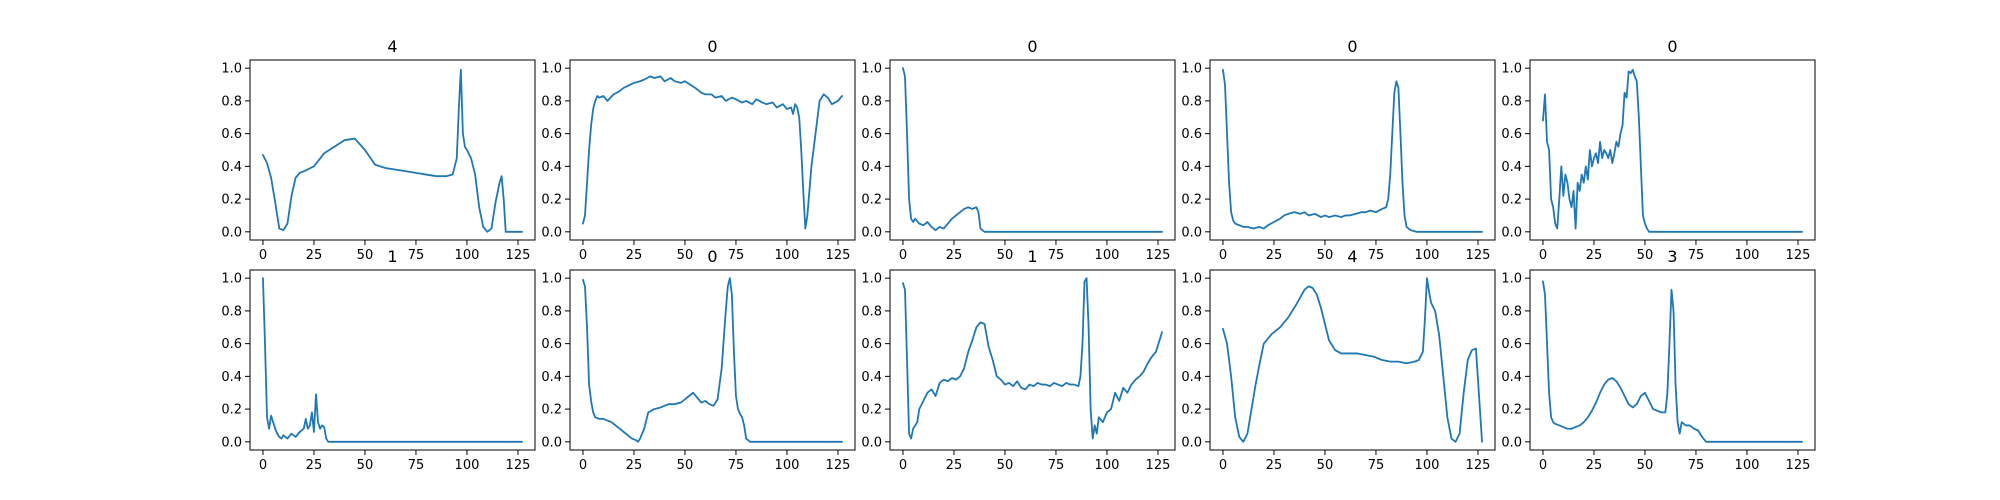  What do you see at coordinates (1672, 256) in the screenshot?
I see `panel-title: 3` at bounding box center [1672, 256].